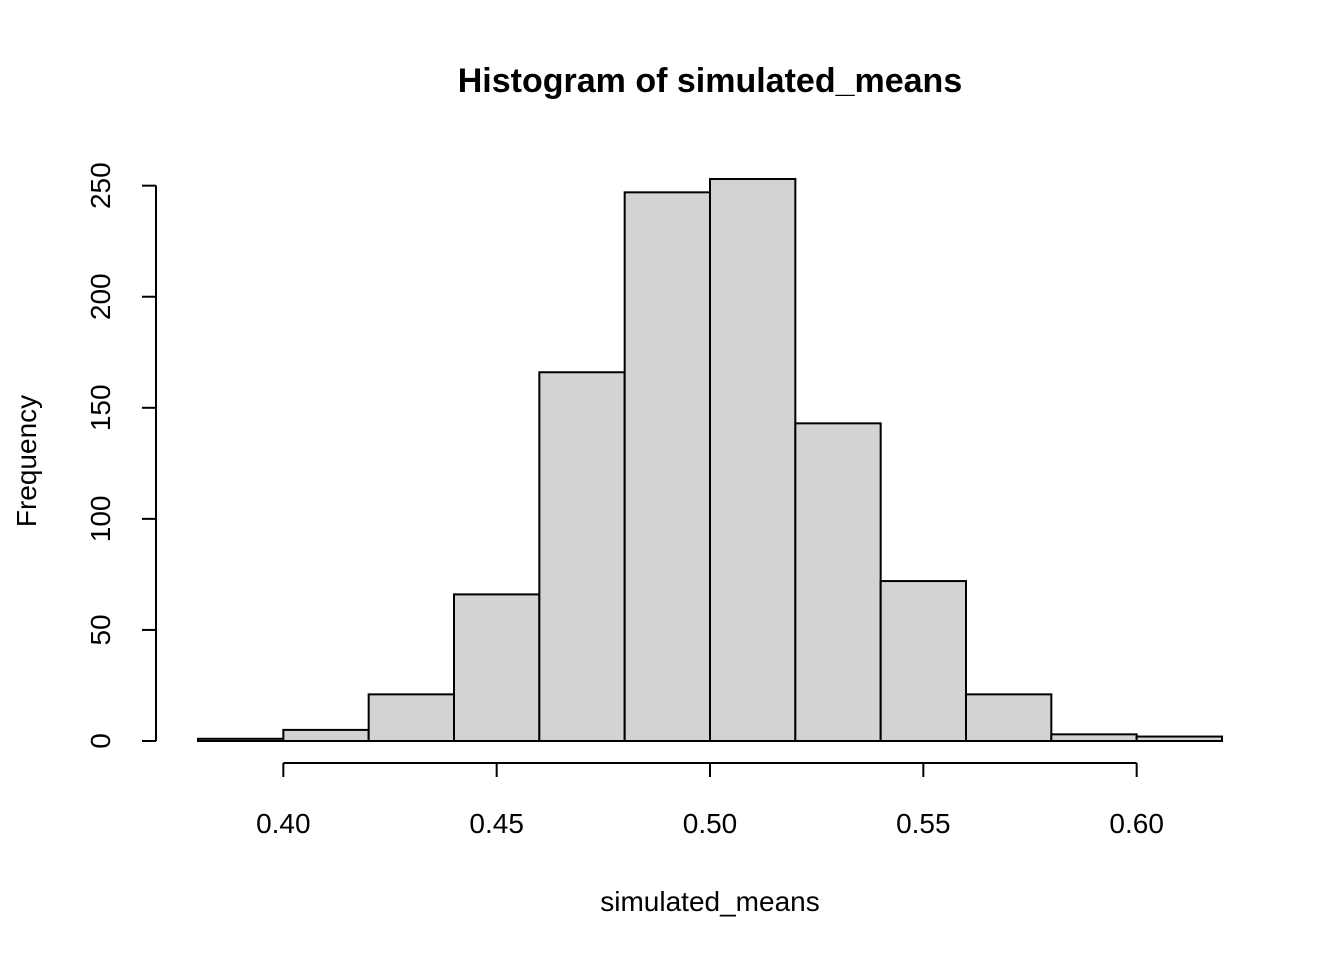 Image resolution: width=1344 pixels, height=960 pixels. What do you see at coordinates (496, 823) in the screenshot?
I see `x-tick-label: 0.45` at bounding box center [496, 823].